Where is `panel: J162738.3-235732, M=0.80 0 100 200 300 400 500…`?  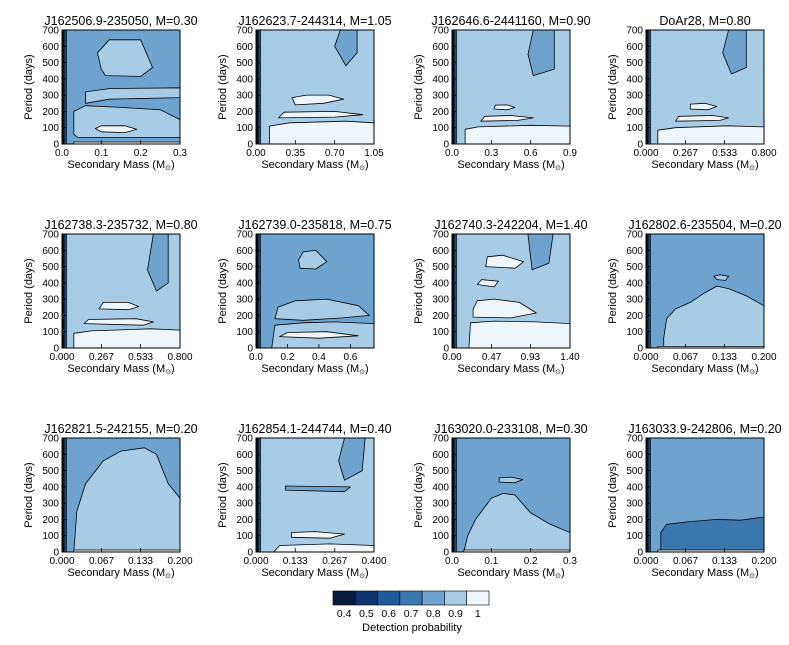
panel: J162738.3-235732, M=0.80 0 100 200 300 400 500… is located at coordinates (110, 297).